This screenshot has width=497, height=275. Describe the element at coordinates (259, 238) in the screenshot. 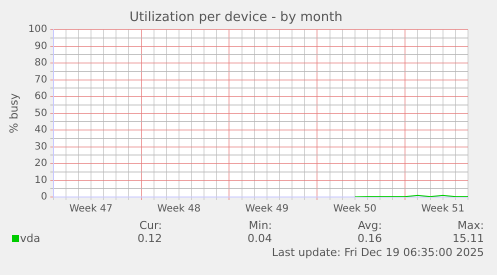

I see `text: 0.04` at that location.